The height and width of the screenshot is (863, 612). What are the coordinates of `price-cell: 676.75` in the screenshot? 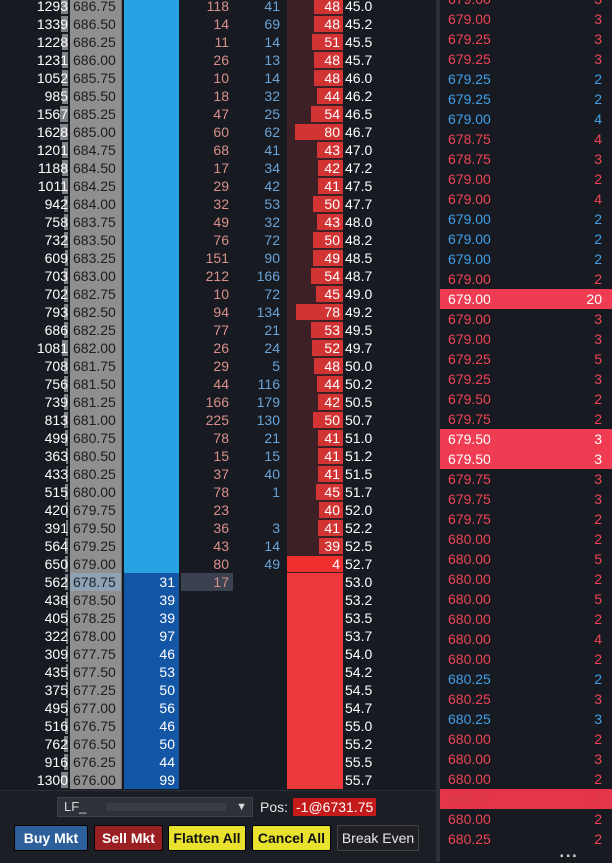 It's located at (96, 726).